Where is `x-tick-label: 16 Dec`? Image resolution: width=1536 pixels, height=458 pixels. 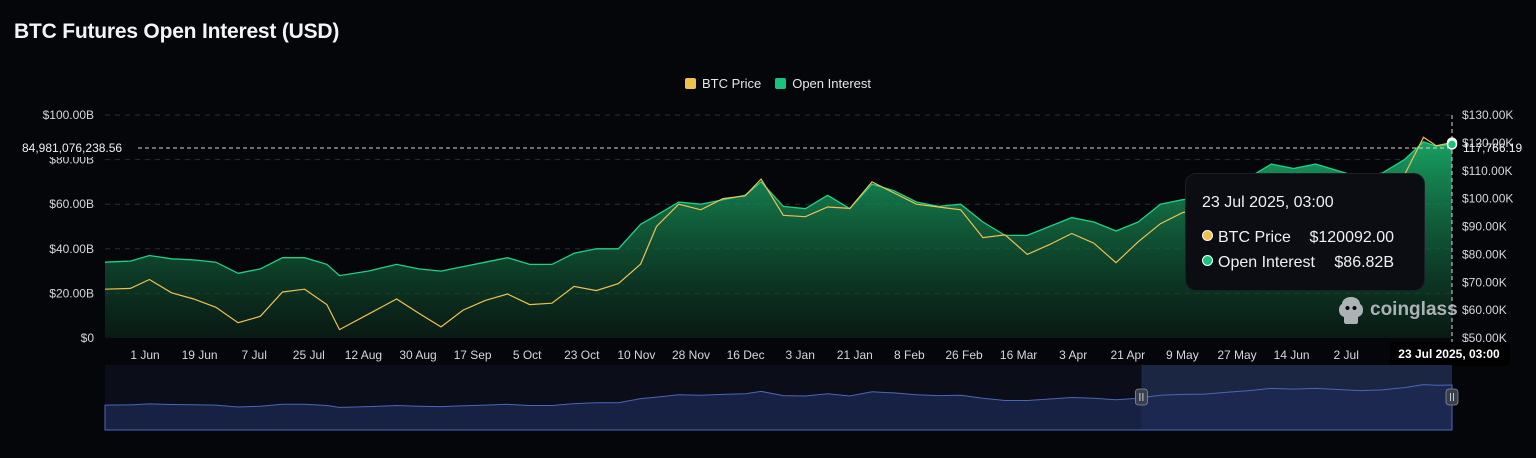 x-tick-label: 16 Dec is located at coordinates (746, 355).